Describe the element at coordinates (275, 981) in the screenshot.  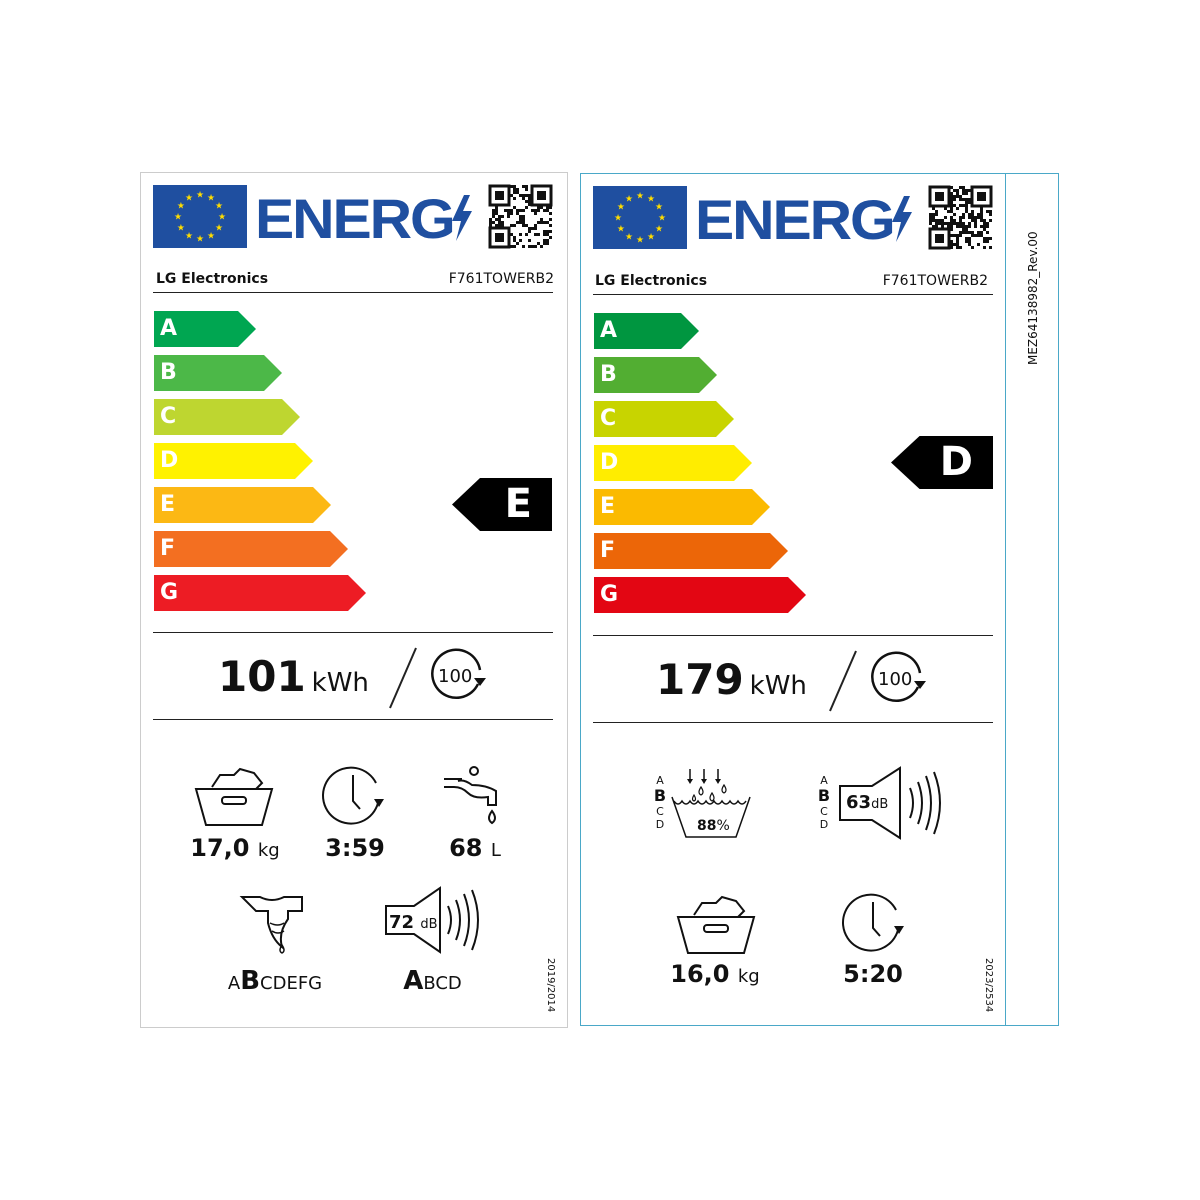
I see `spin-drying-class: ABCDEFG` at that location.